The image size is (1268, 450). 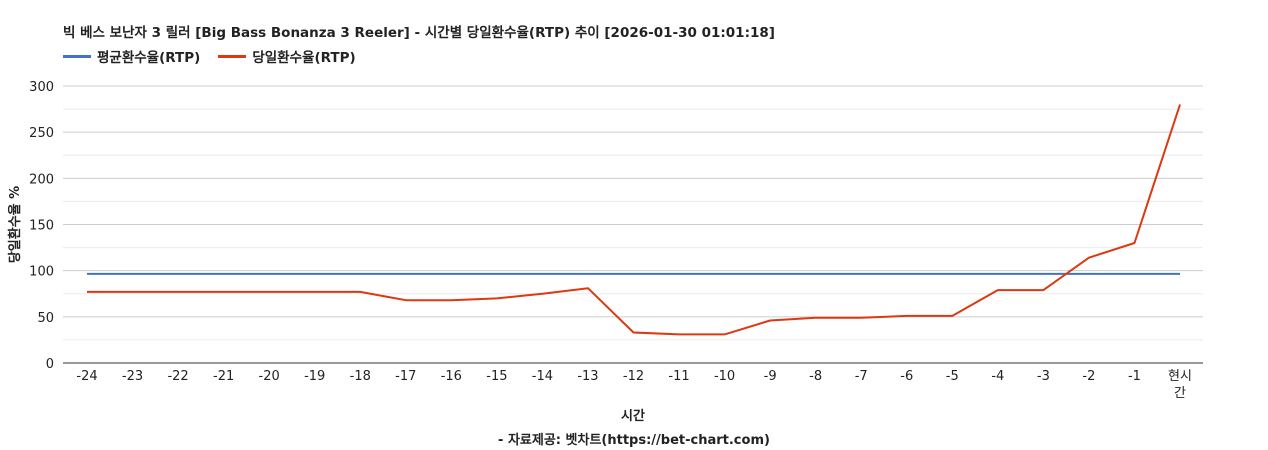 I want to click on legend: 평균환수율(RTP) 당일환수율(RTP), so click(x=218, y=56).